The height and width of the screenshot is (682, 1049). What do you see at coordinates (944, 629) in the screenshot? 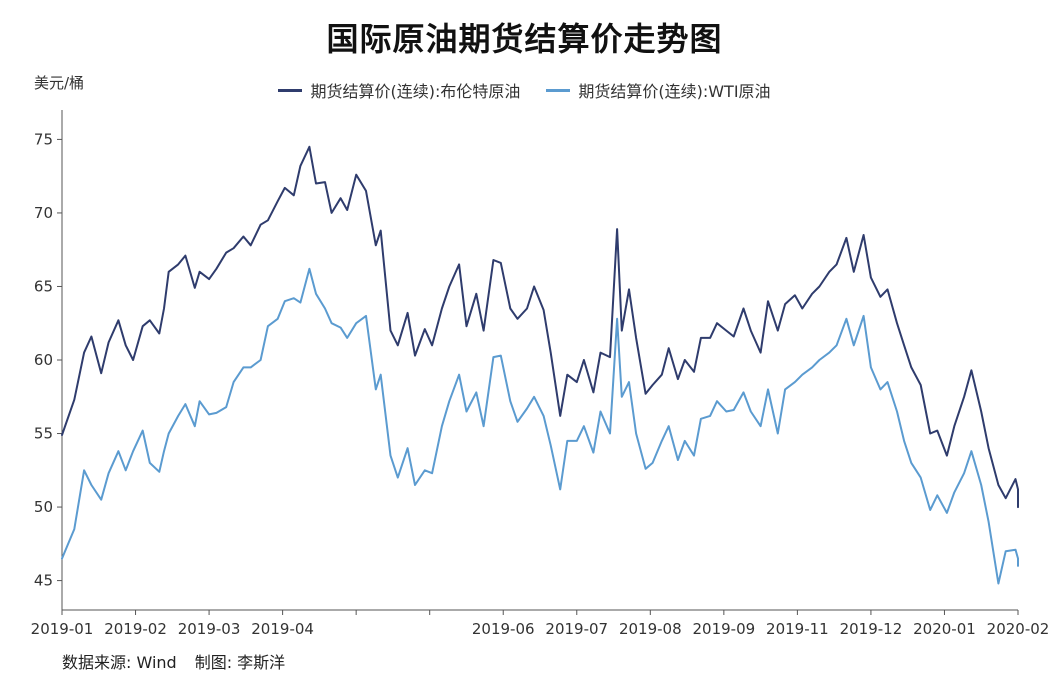
I see `x-tick-label: 2020-01` at bounding box center [944, 629].